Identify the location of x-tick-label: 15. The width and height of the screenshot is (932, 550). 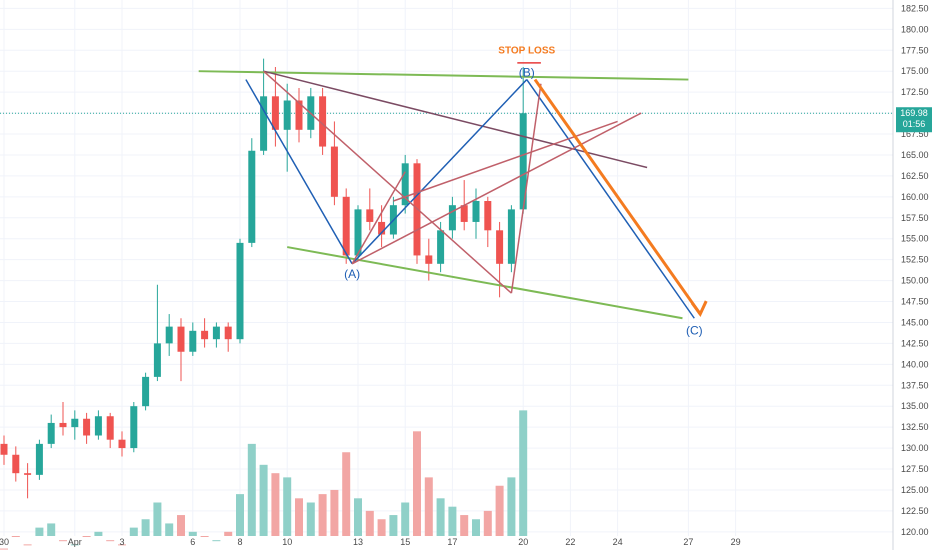
(405, 542).